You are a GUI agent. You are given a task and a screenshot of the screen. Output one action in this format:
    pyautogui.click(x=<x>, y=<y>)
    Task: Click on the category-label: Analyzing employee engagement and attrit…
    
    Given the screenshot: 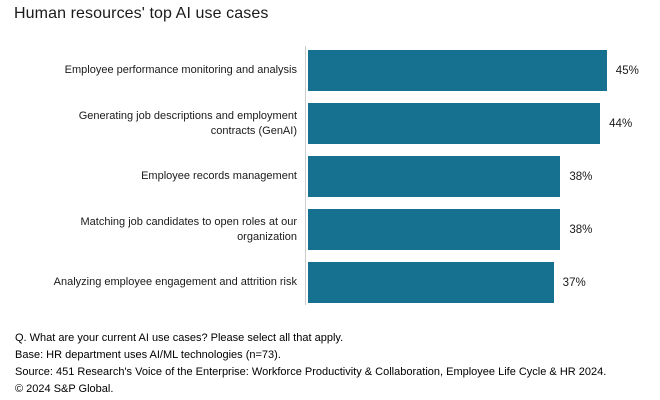 What is the action you would take?
    pyautogui.click(x=175, y=282)
    